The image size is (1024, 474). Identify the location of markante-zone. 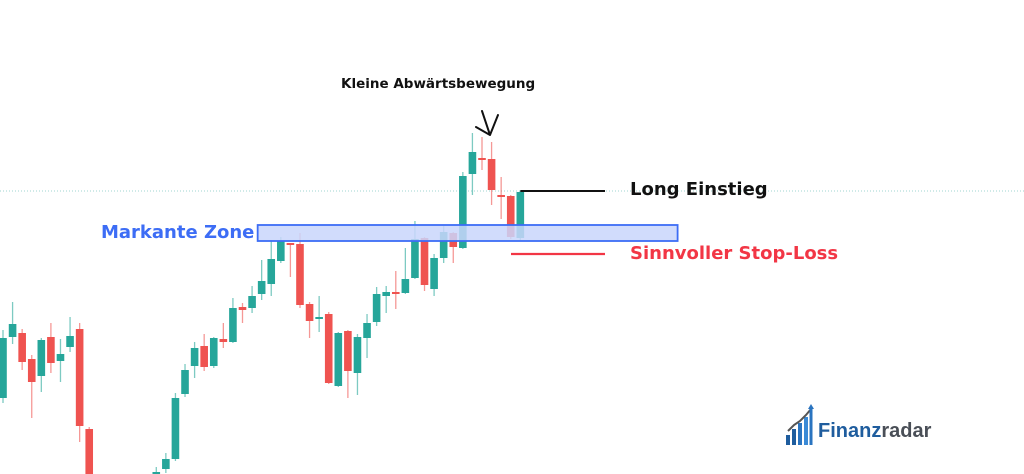
(467, 233).